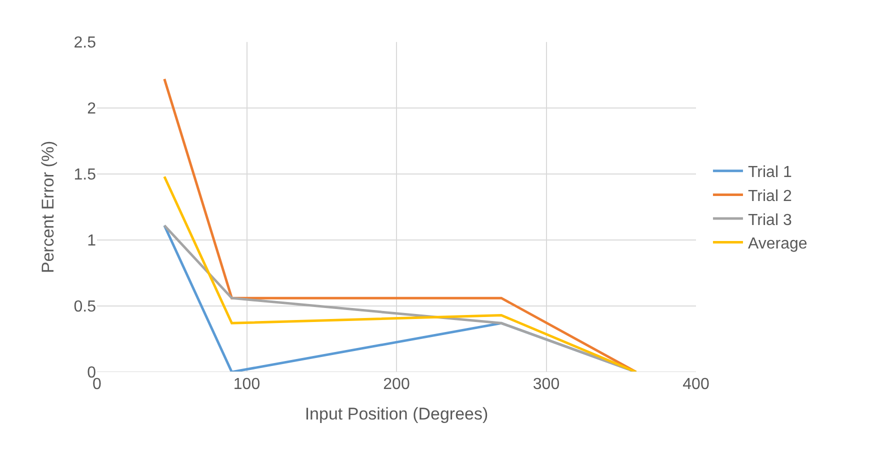 This screenshot has width=896, height=455. I want to click on x-tick-label: 400, so click(696, 384).